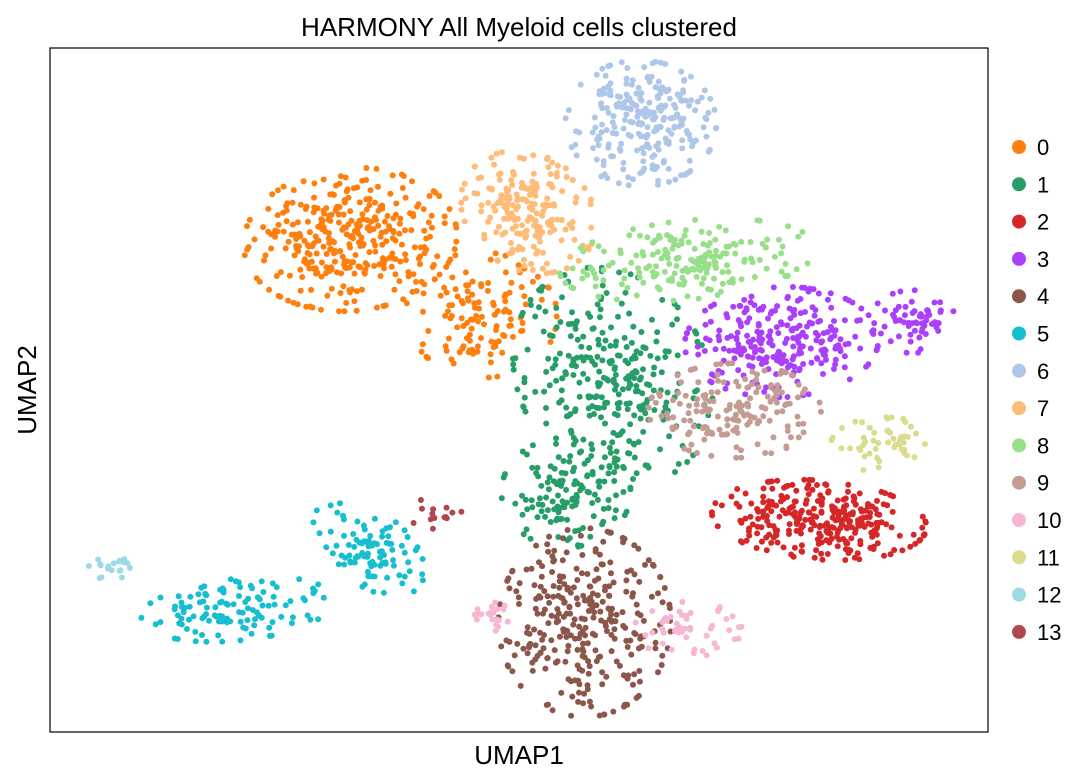 Image resolution: width=1091 pixels, height=784 pixels. What do you see at coordinates (1043, 147) in the screenshot?
I see `legend-label: 0` at bounding box center [1043, 147].